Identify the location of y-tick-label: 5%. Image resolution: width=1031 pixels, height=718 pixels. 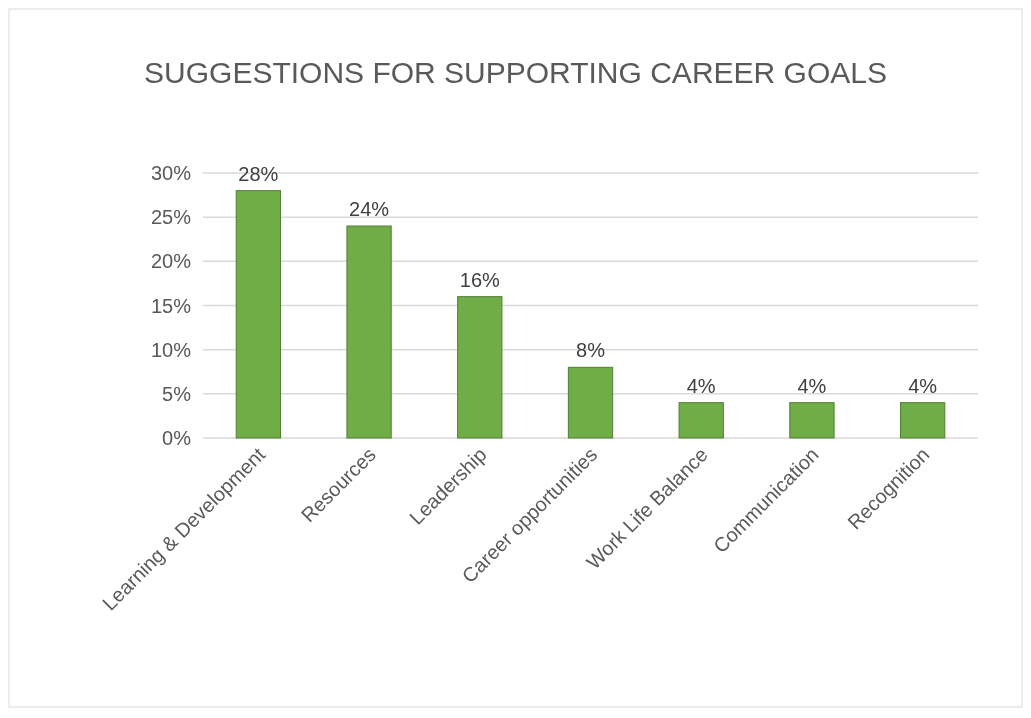
(177, 393).